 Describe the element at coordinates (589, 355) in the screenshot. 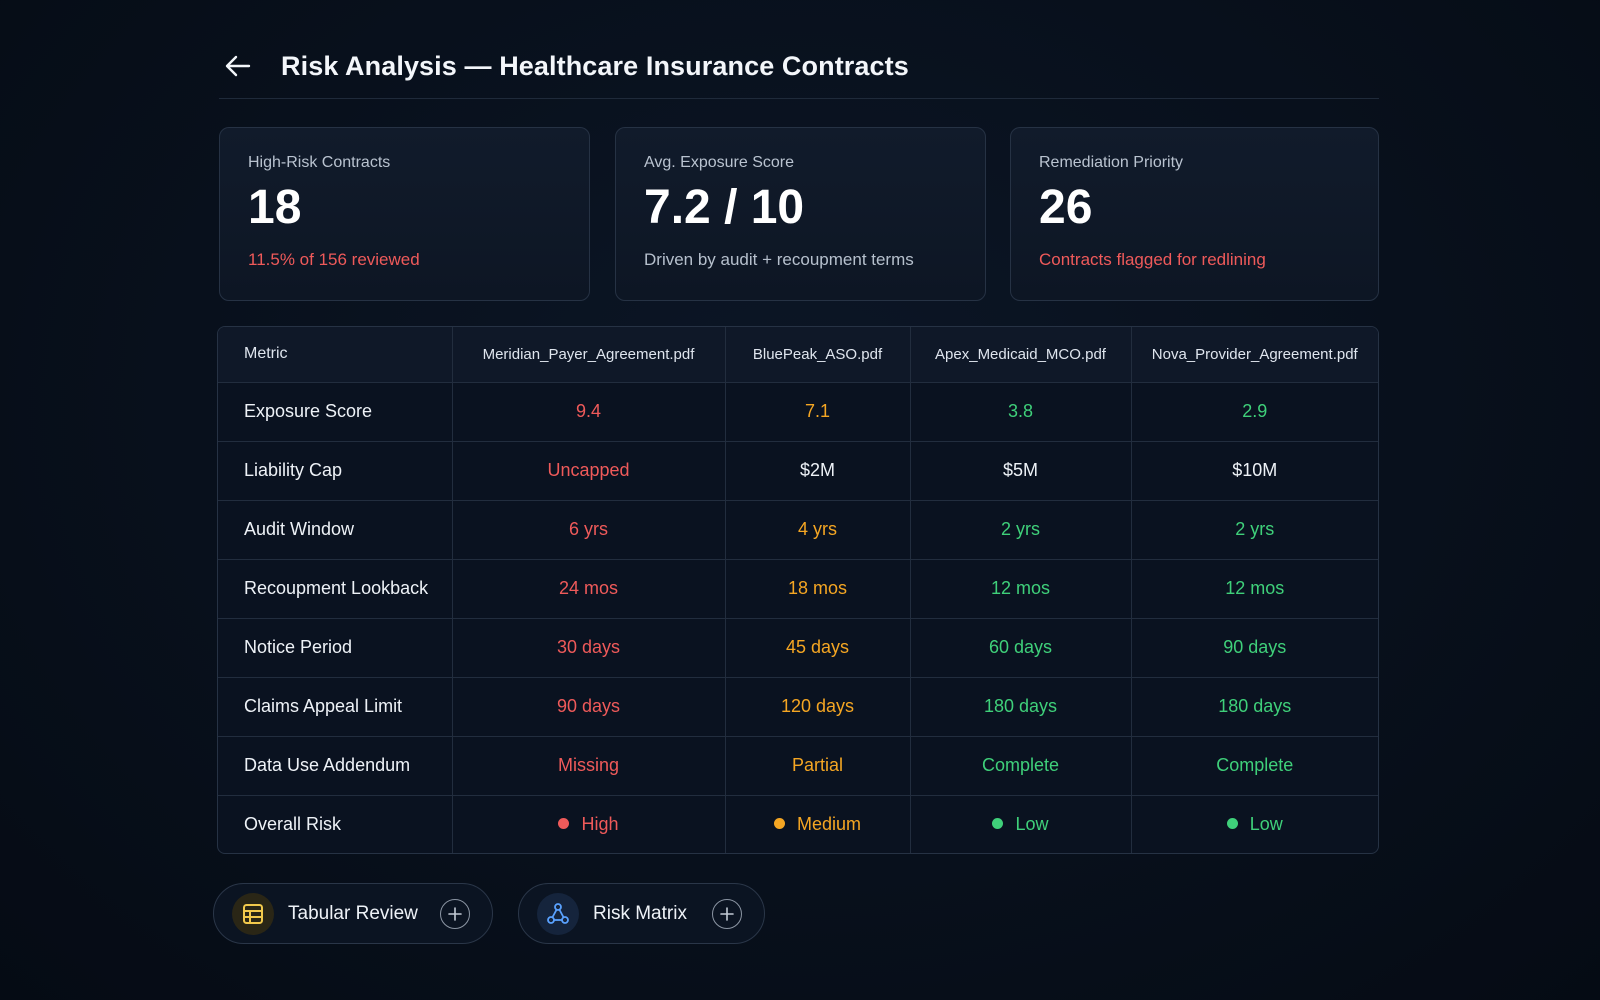

I see `column-header-contract: Meridian_Payer_Agreement.pdf` at that location.